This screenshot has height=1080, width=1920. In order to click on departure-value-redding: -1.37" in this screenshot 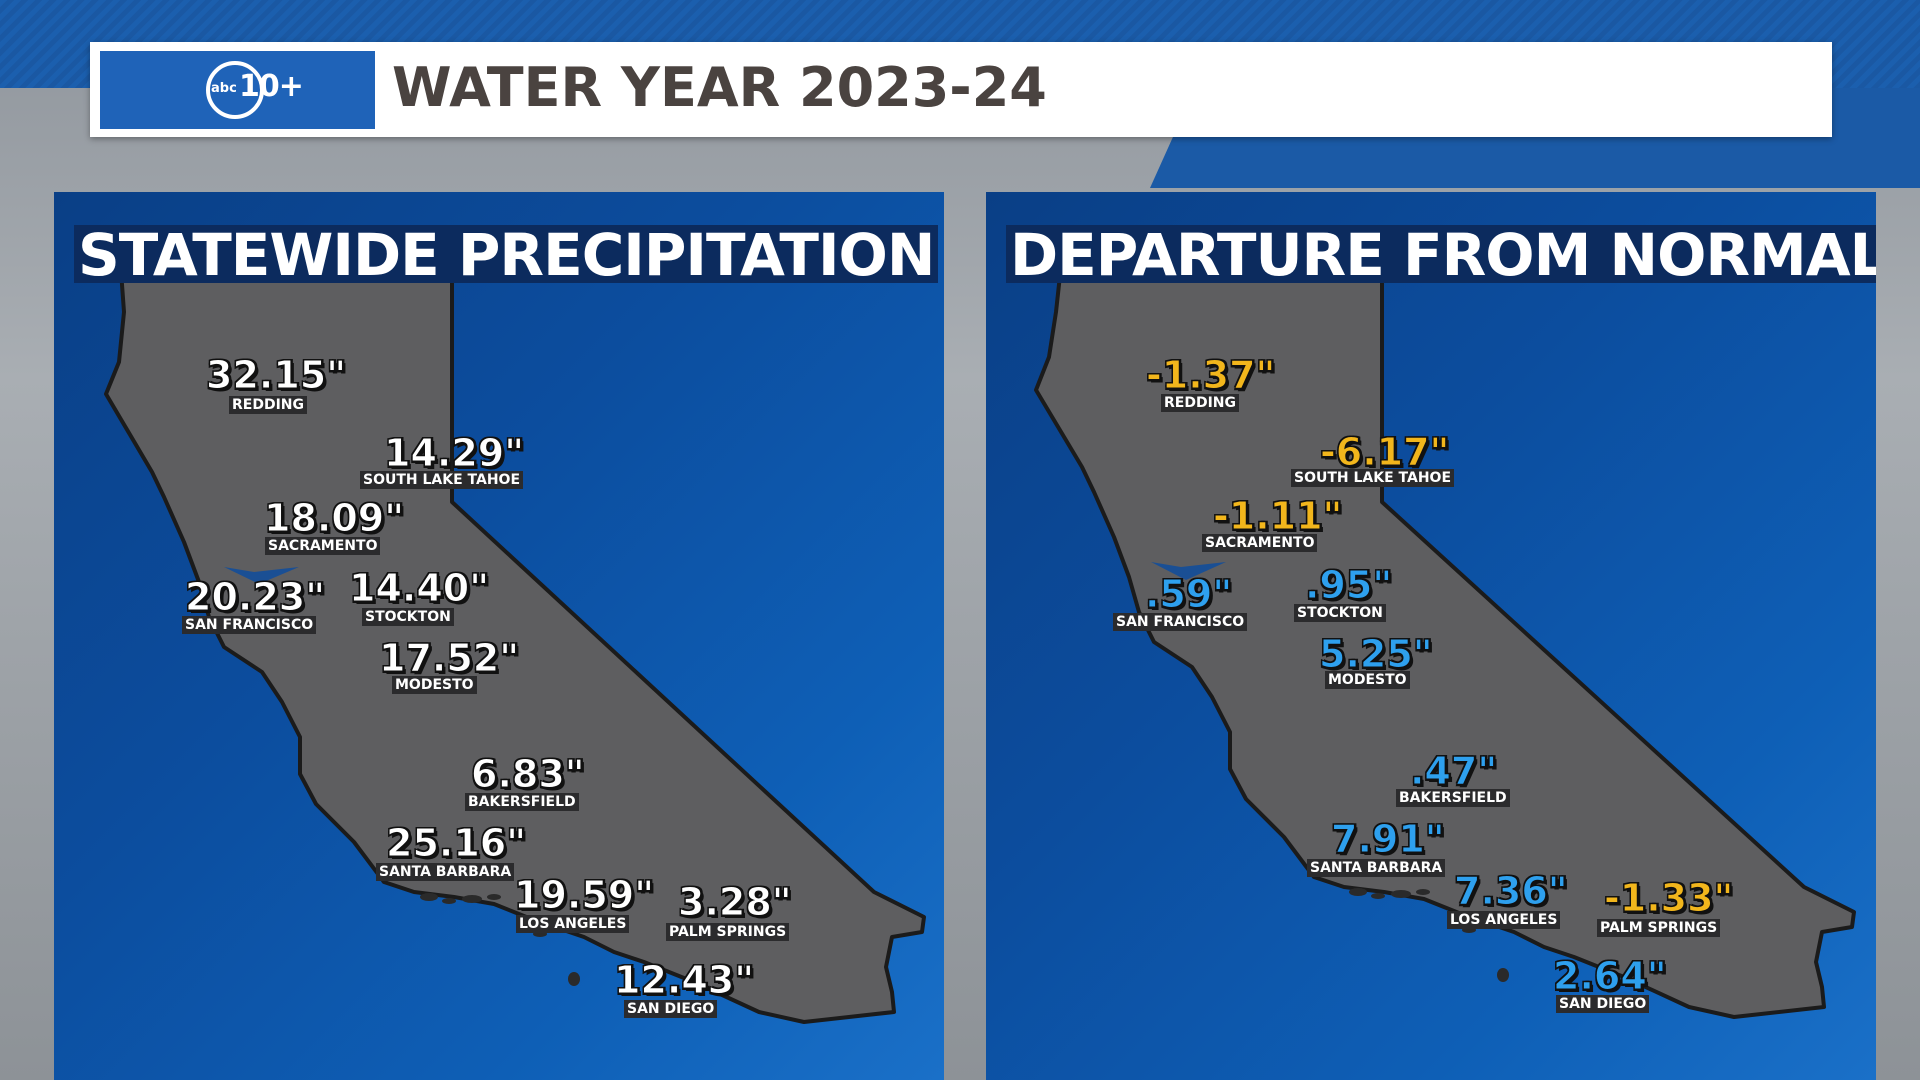, I will do `click(1210, 375)`.